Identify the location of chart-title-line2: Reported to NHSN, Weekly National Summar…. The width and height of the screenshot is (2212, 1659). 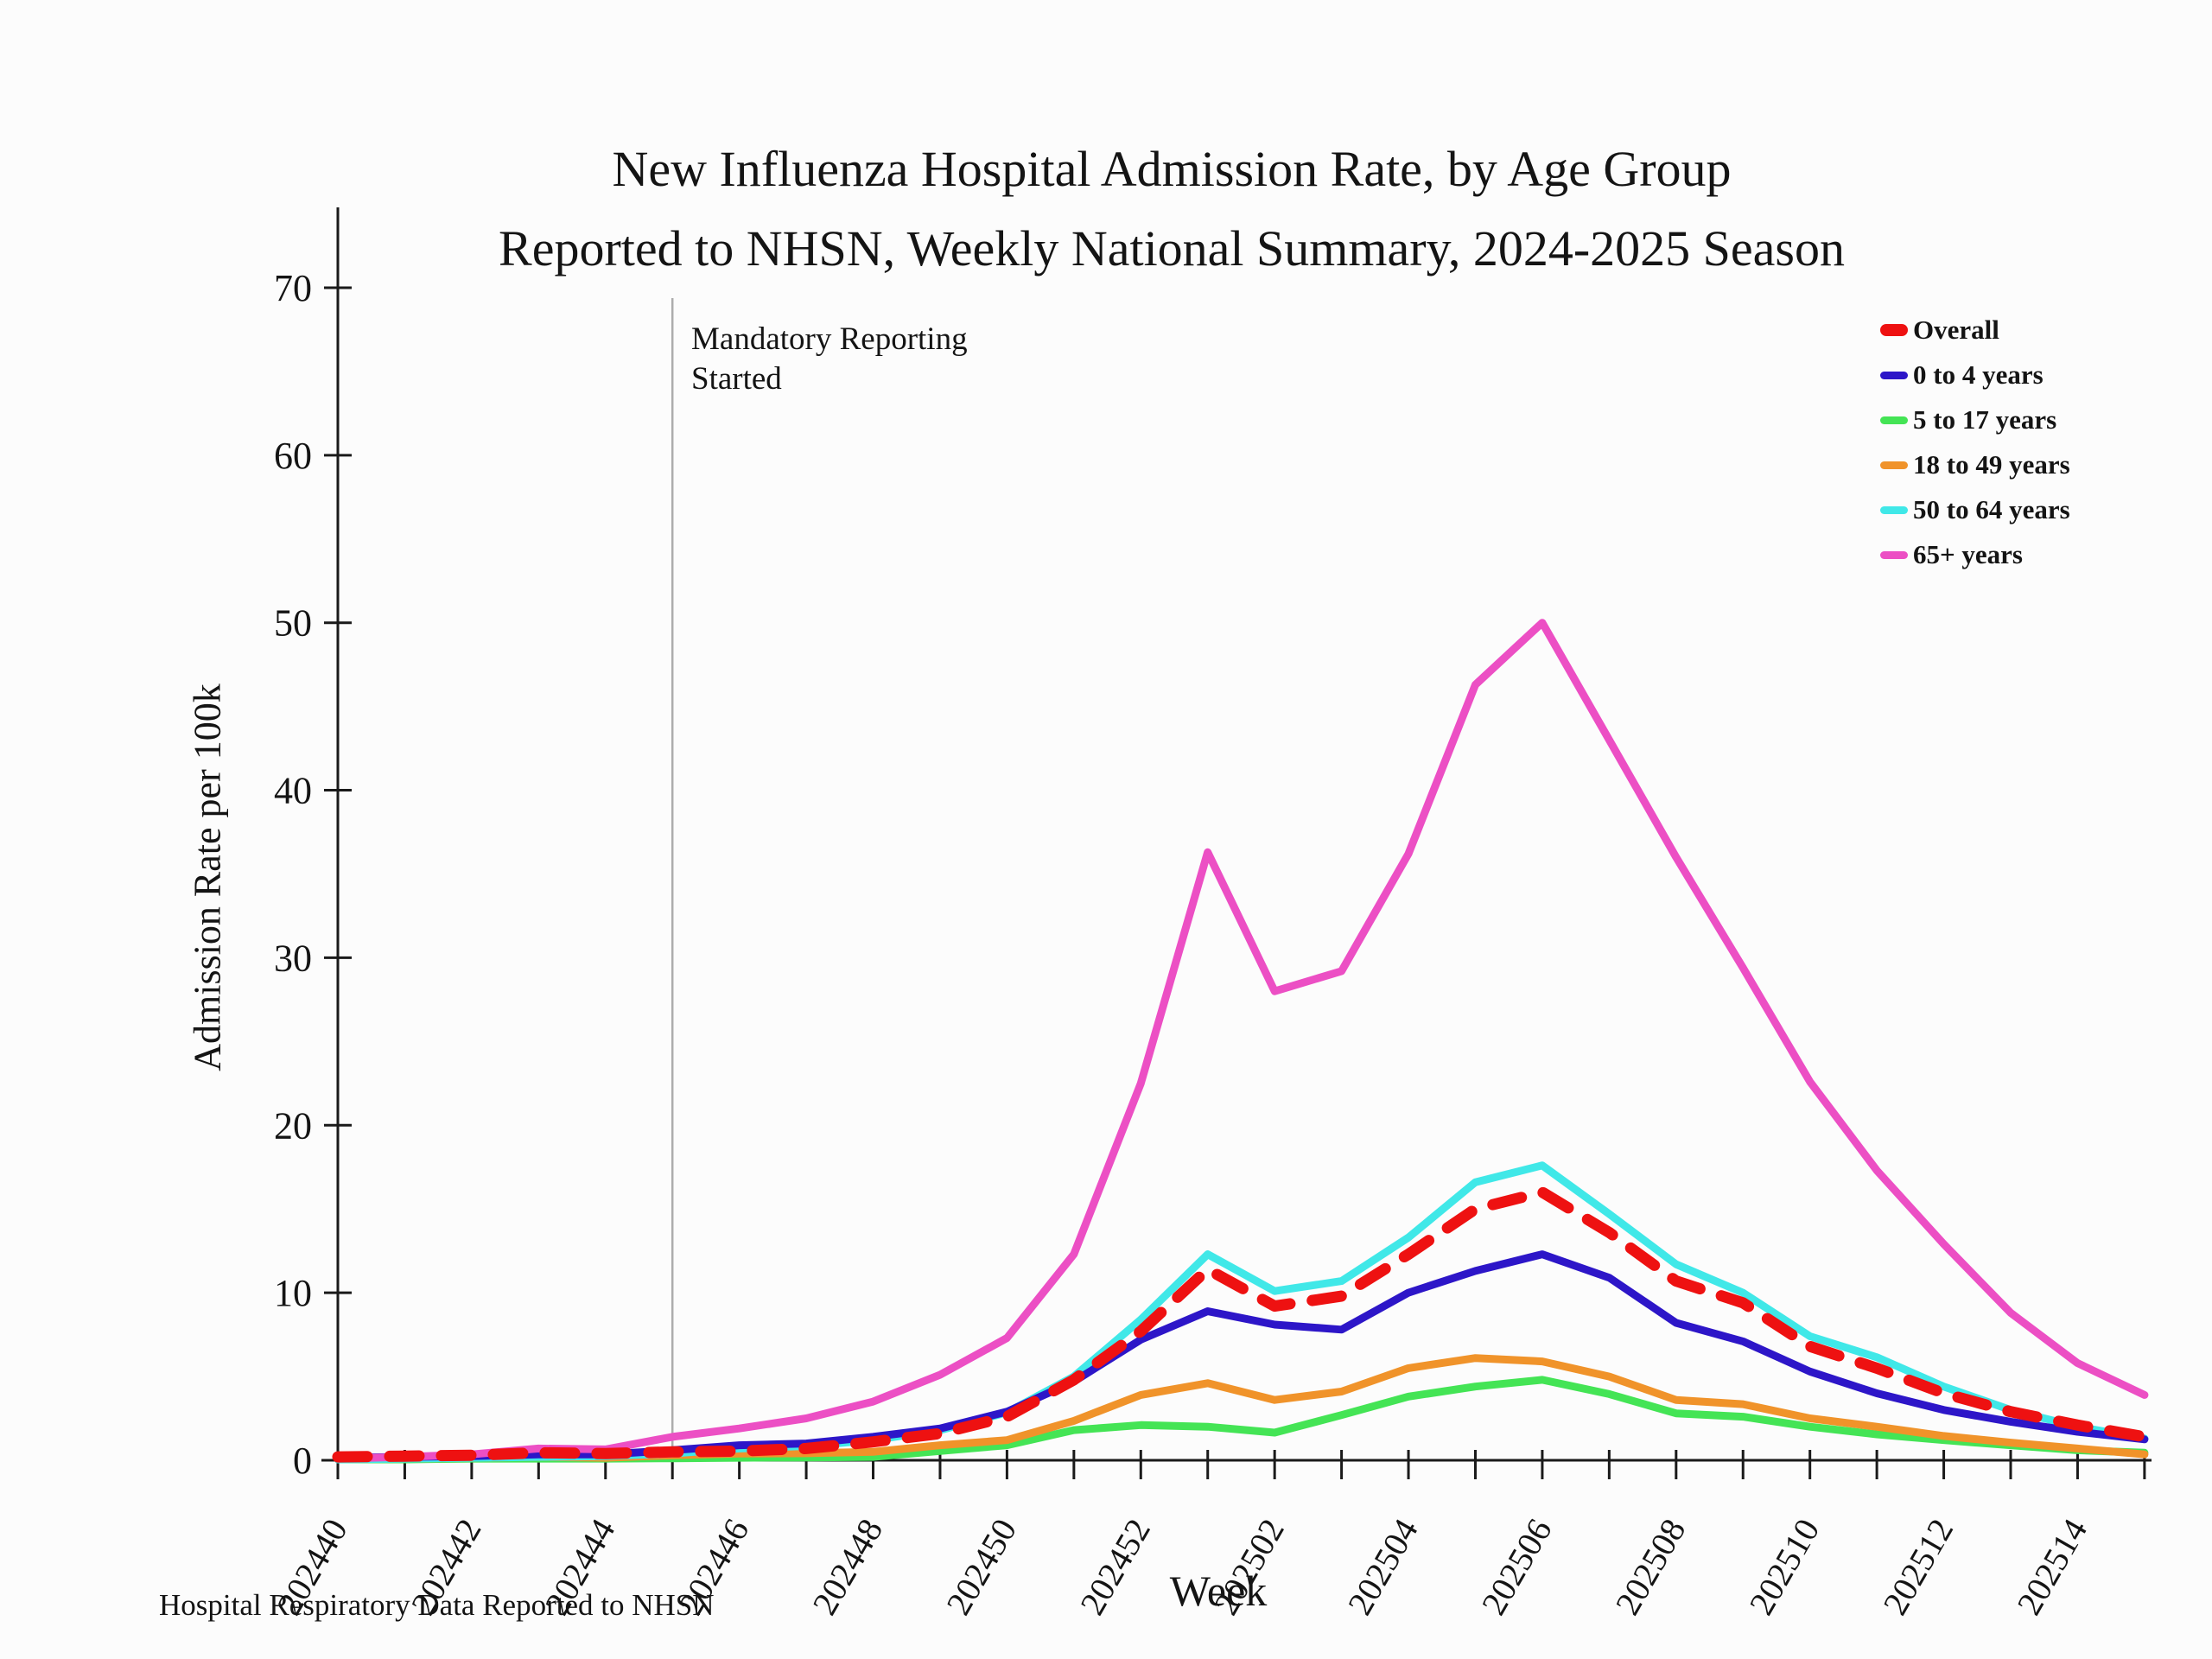
(1172, 248).